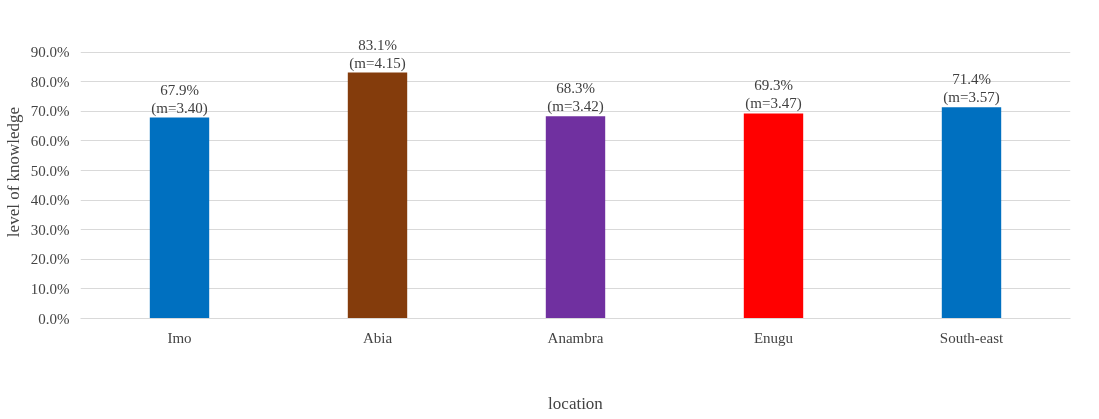  Describe the element at coordinates (377, 54) in the screenshot. I see `data-label: 83.1% (m=4.15)` at that location.